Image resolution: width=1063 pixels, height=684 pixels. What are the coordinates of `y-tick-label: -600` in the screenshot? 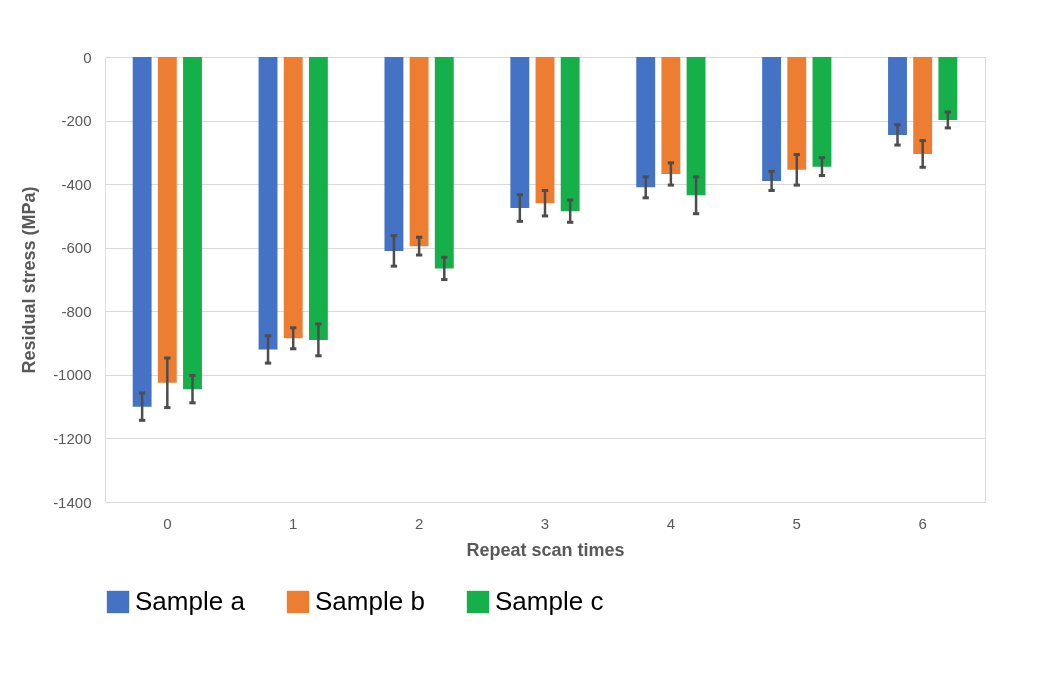 It's located at (76, 248).